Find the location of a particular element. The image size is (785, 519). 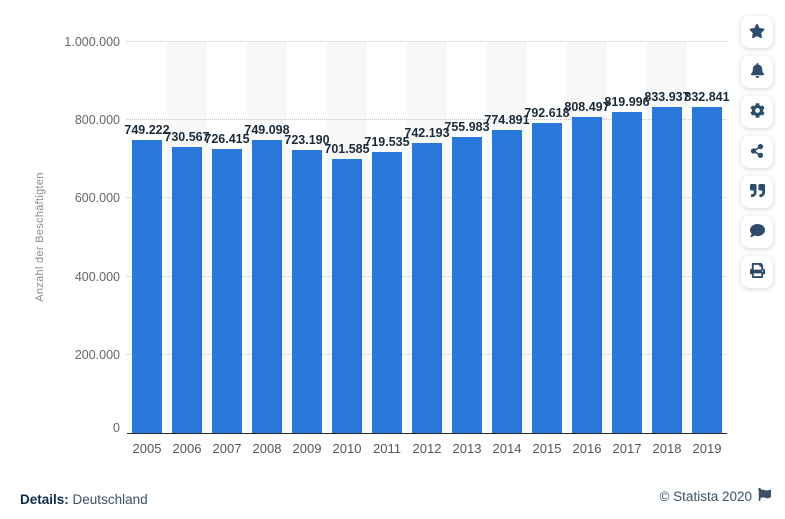

share-icon is located at coordinates (757, 152).